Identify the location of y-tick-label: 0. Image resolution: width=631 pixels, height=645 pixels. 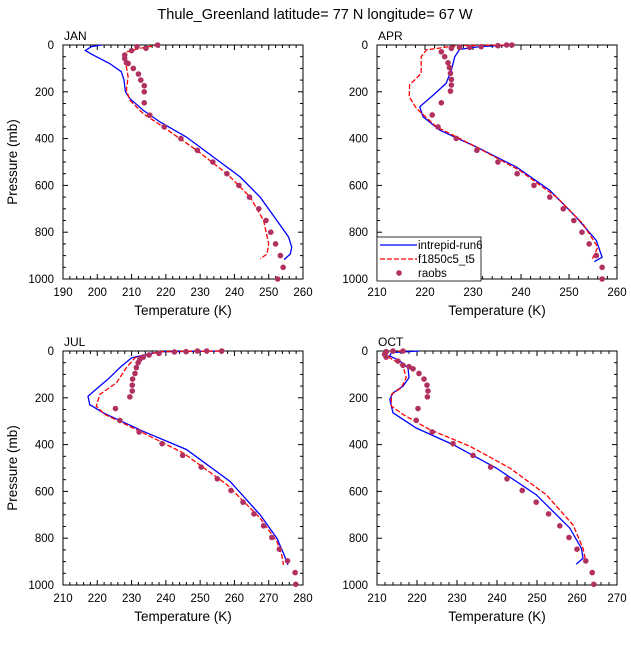
(51, 46).